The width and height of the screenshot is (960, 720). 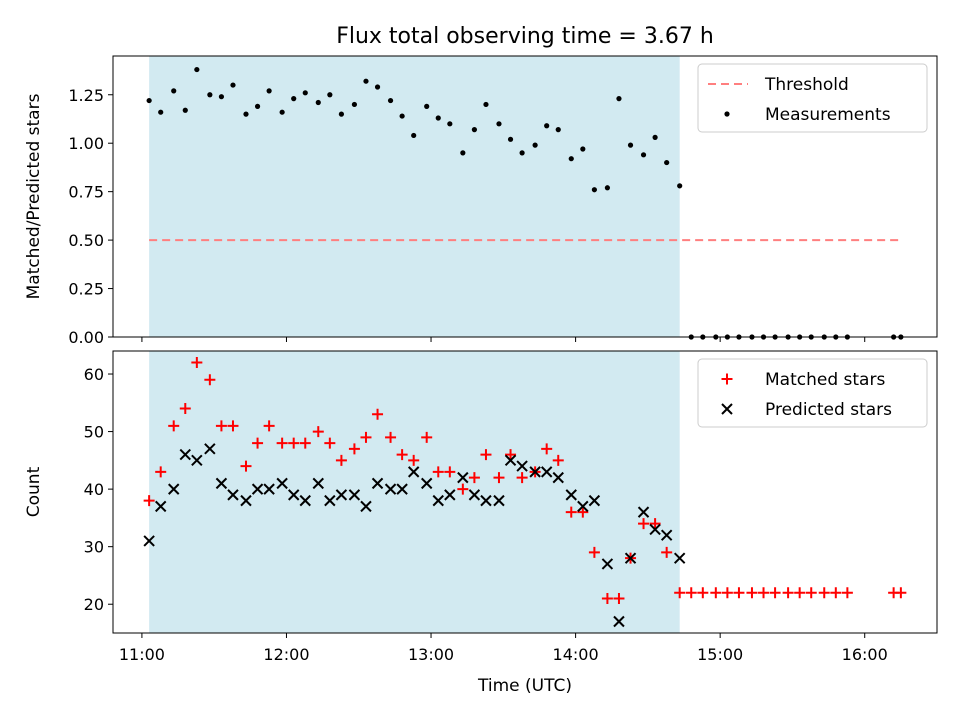 What do you see at coordinates (34, 491) in the screenshot?
I see `y-axis-label: Count` at bounding box center [34, 491].